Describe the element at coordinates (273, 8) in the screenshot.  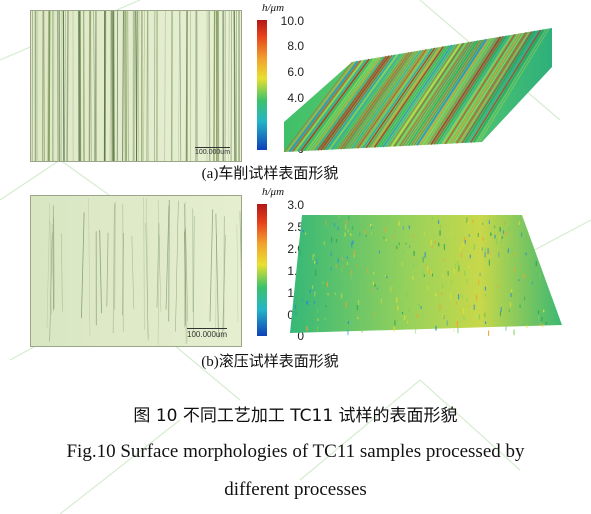
I see `colorbar-unit-a: h/μm` at that location.